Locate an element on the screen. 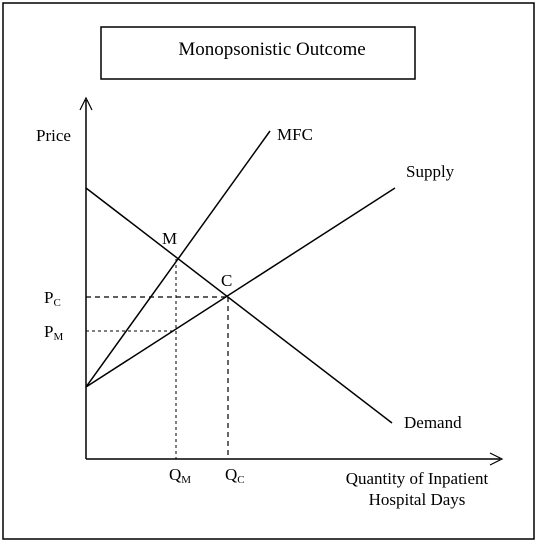 The height and width of the screenshot is (543, 537). qc-label: QC is located at coordinates (235, 475).